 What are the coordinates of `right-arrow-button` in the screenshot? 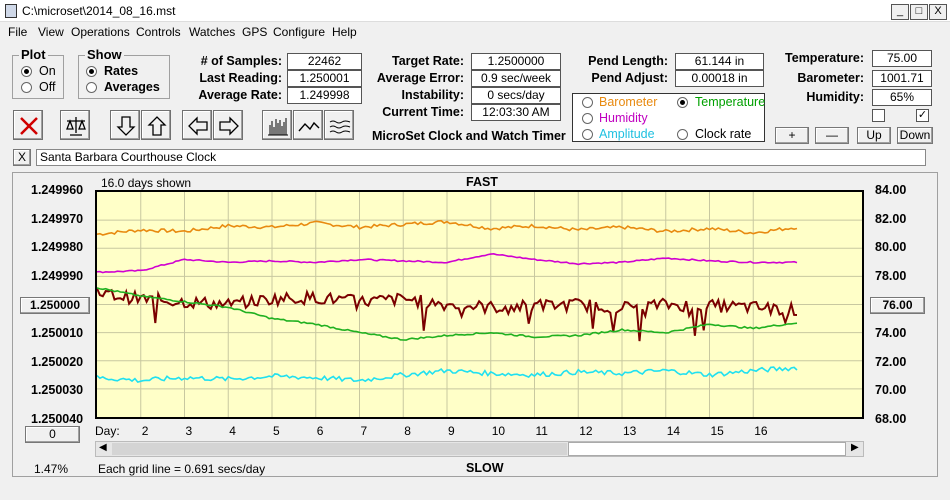 It's located at (228, 125).